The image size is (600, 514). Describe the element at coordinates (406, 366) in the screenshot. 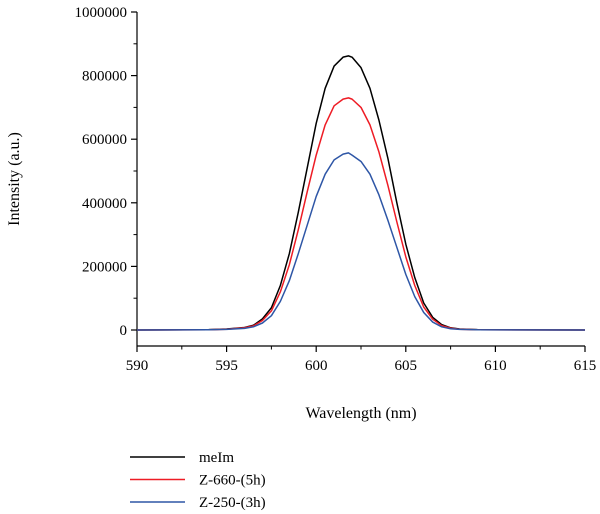

I see `x-tick-label: 605` at that location.